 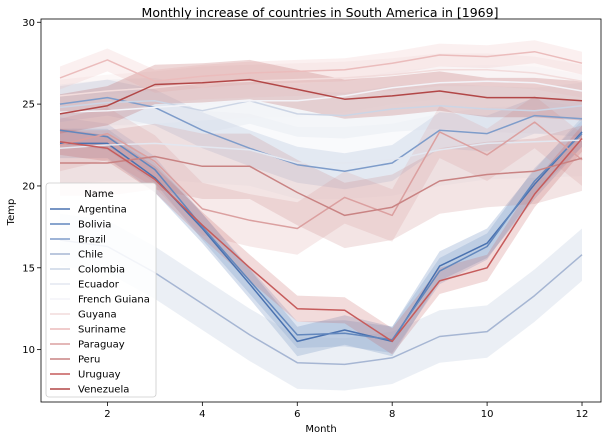 I want to click on x-tick-label: 2, so click(x=107, y=414).